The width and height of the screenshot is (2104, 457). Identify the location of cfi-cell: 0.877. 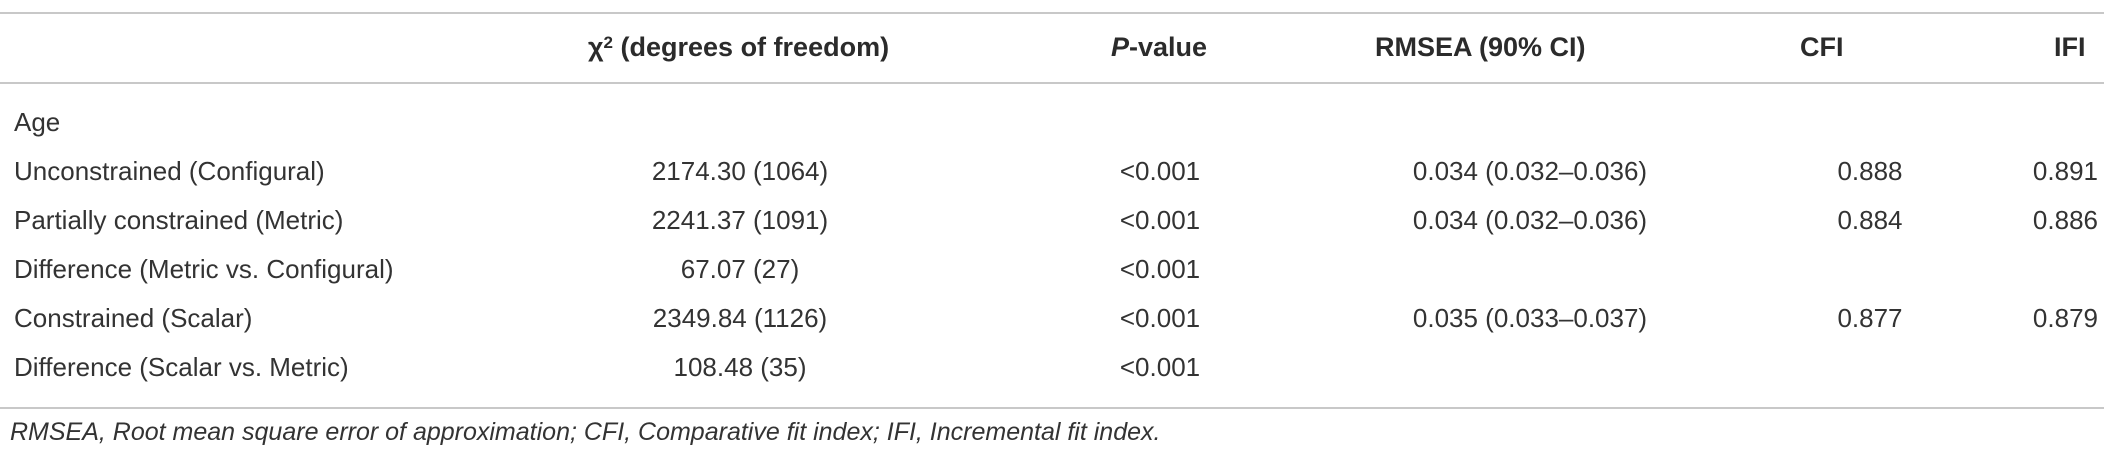
(1870, 318).